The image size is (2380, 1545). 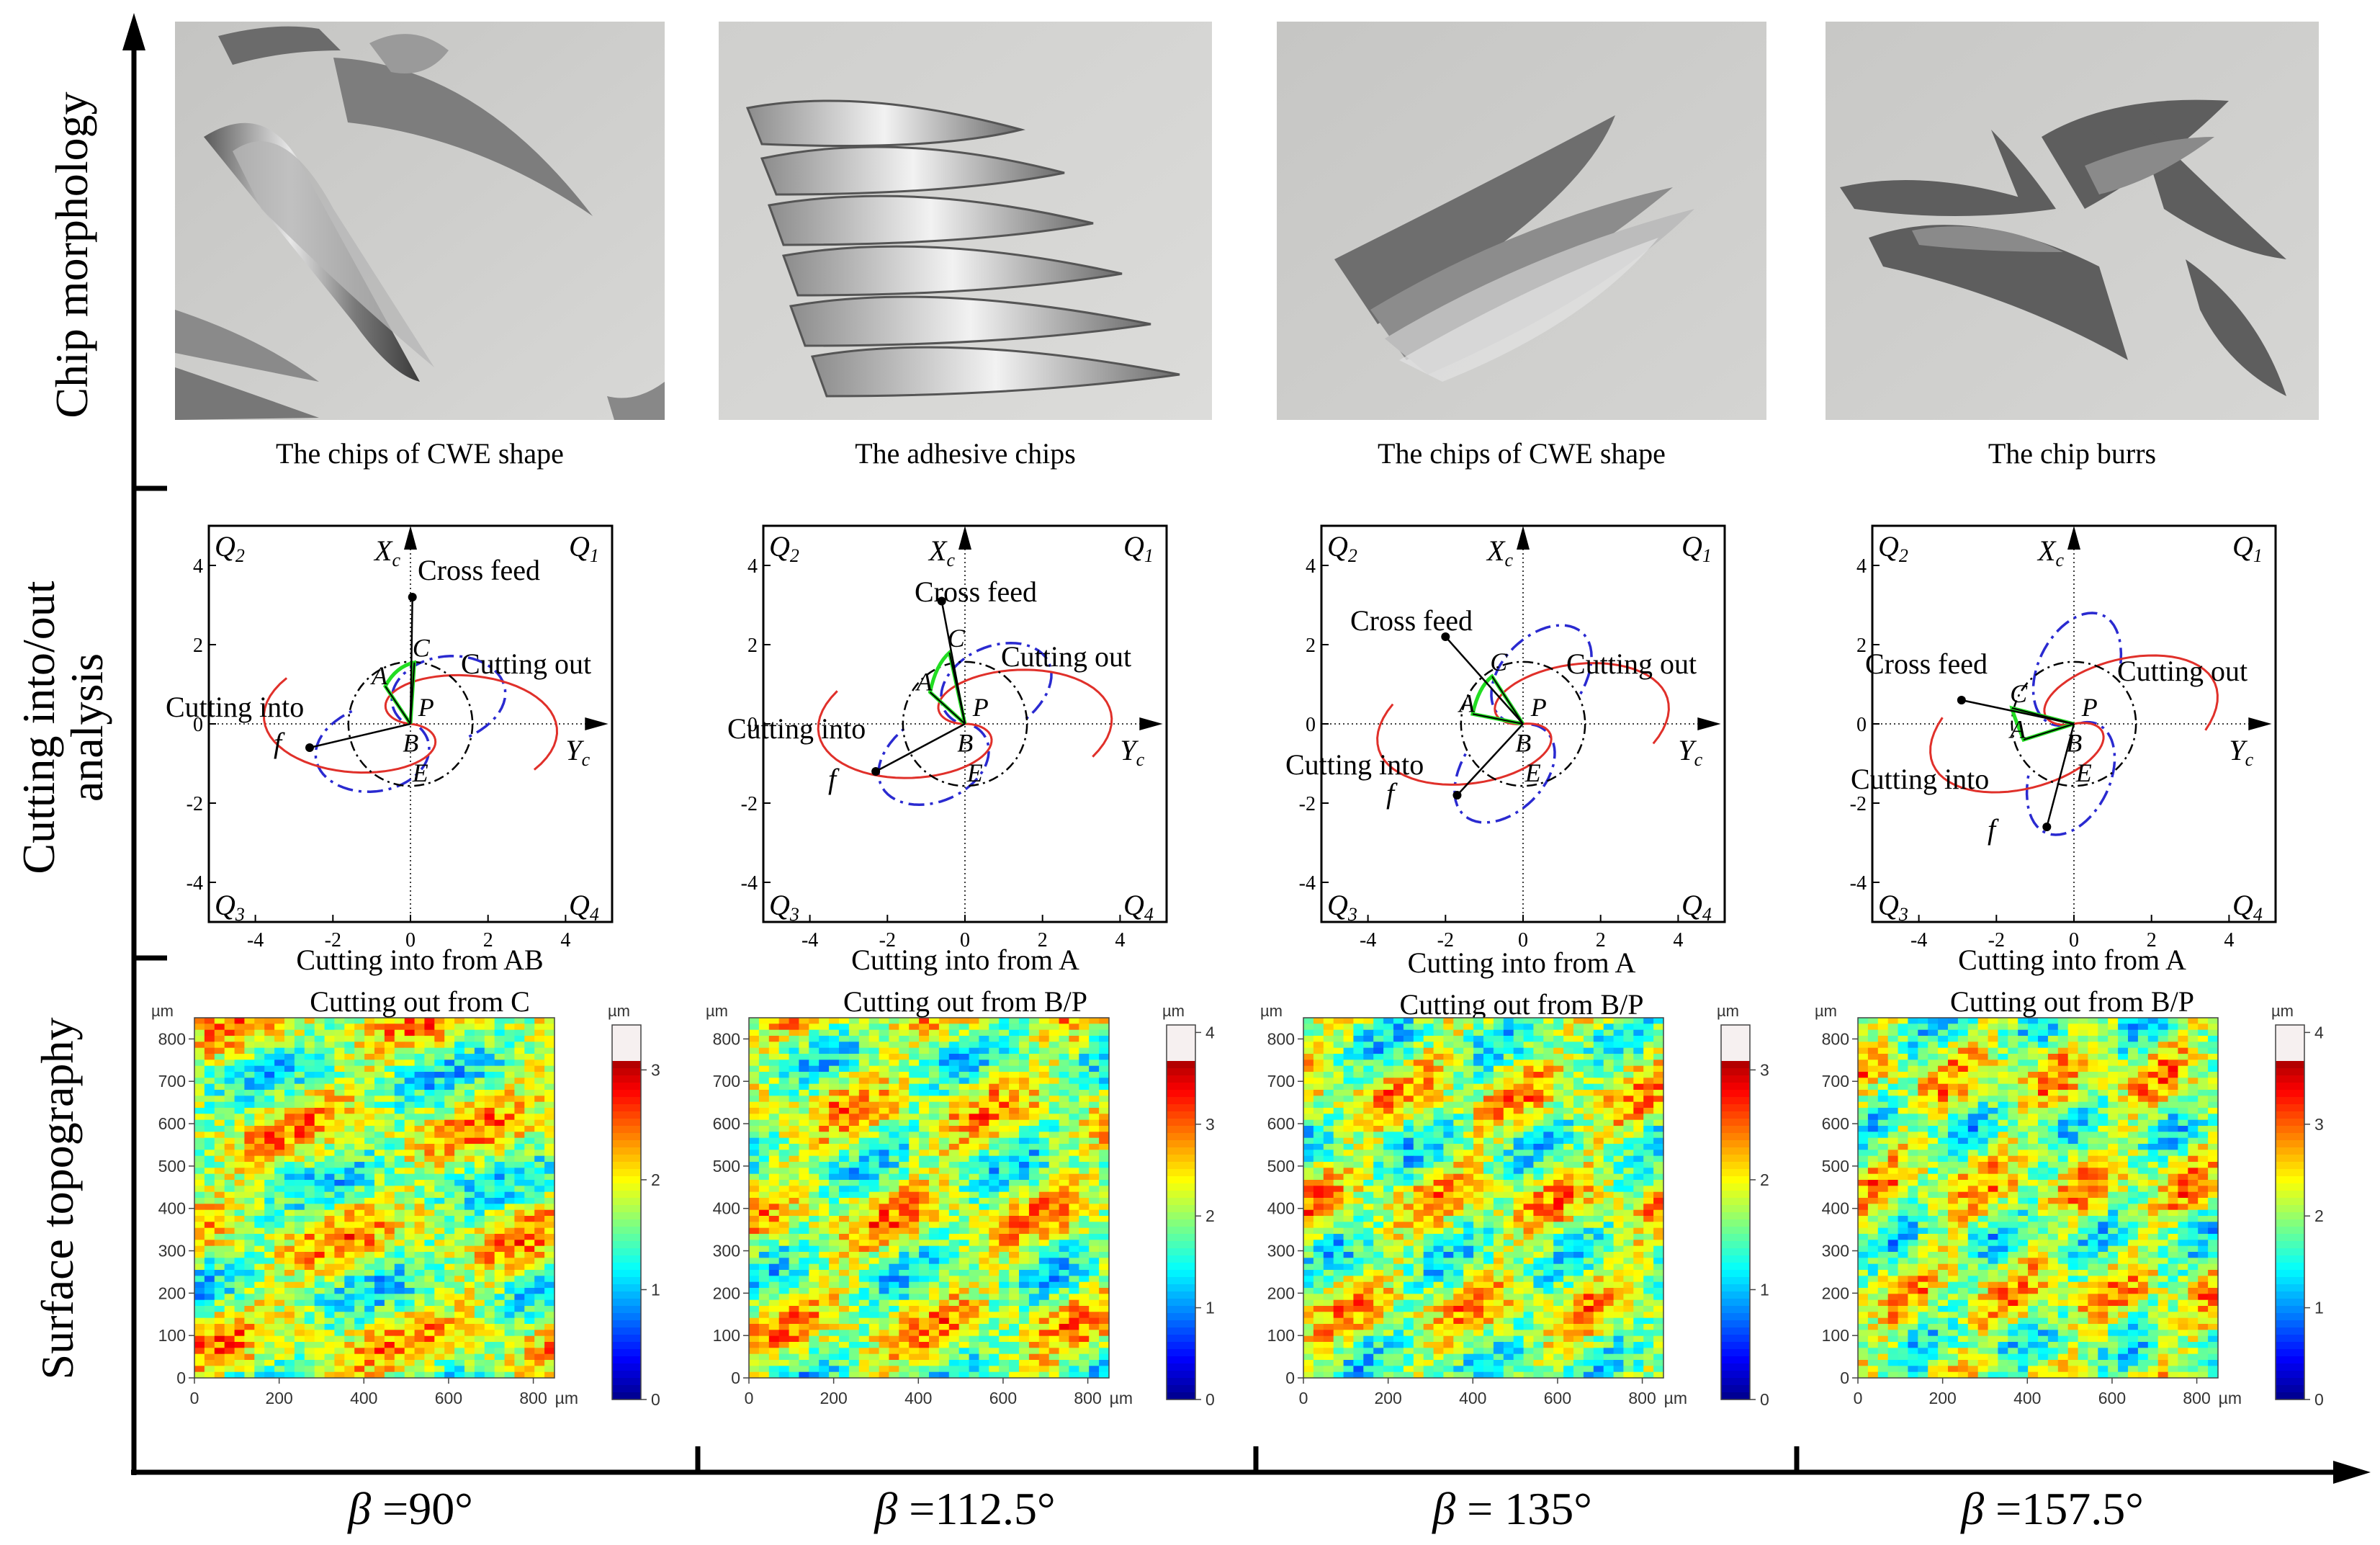 What do you see at coordinates (2152, 940) in the screenshot?
I see `x-tick-label: 2` at bounding box center [2152, 940].